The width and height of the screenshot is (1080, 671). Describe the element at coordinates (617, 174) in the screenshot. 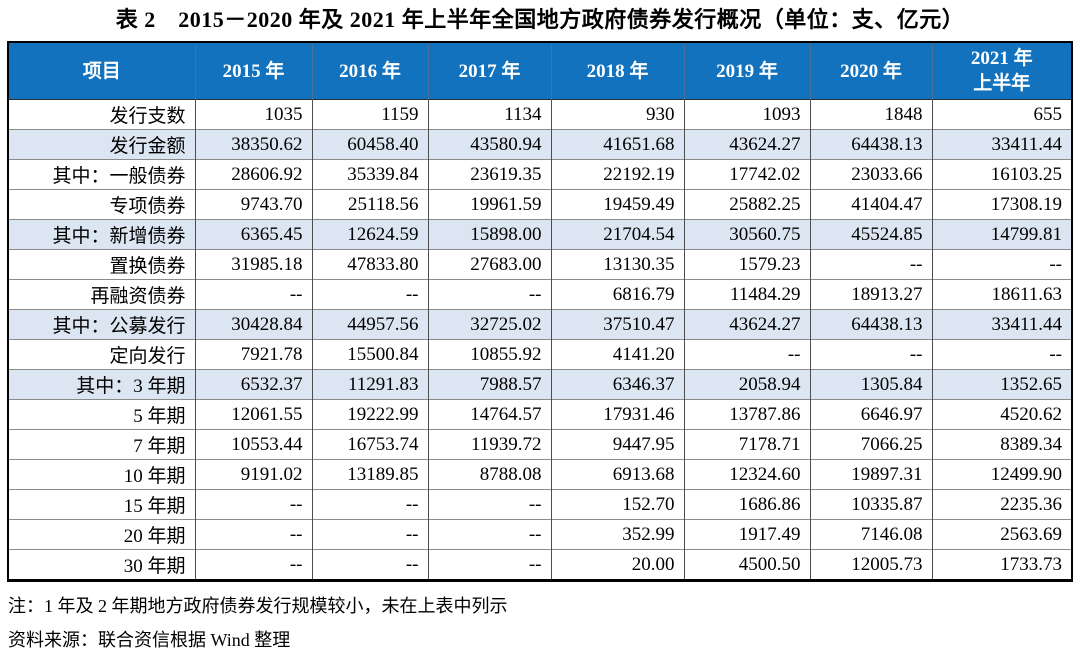

I see `value-cell: 22192.19` at that location.